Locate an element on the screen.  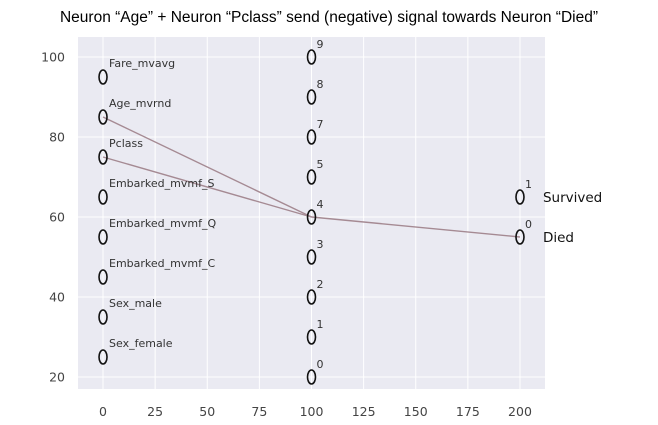
x-tick-label: 100 is located at coordinates (312, 411).